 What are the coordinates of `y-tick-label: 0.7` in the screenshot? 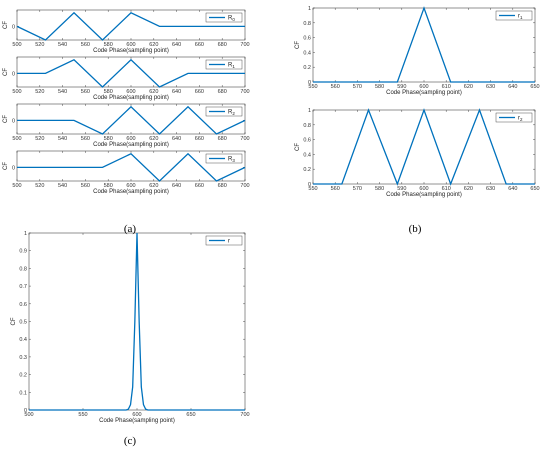 It's located at (23, 287).